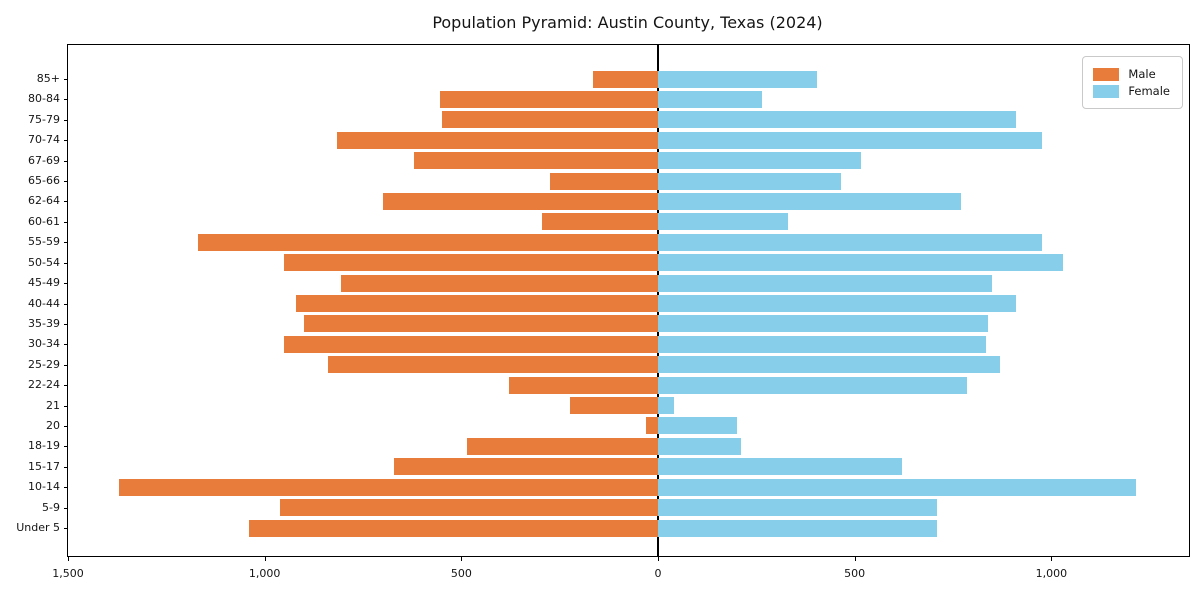 The image size is (1200, 600). Describe the element at coordinates (1142, 74) in the screenshot. I see `legend-label-male: Male` at that location.